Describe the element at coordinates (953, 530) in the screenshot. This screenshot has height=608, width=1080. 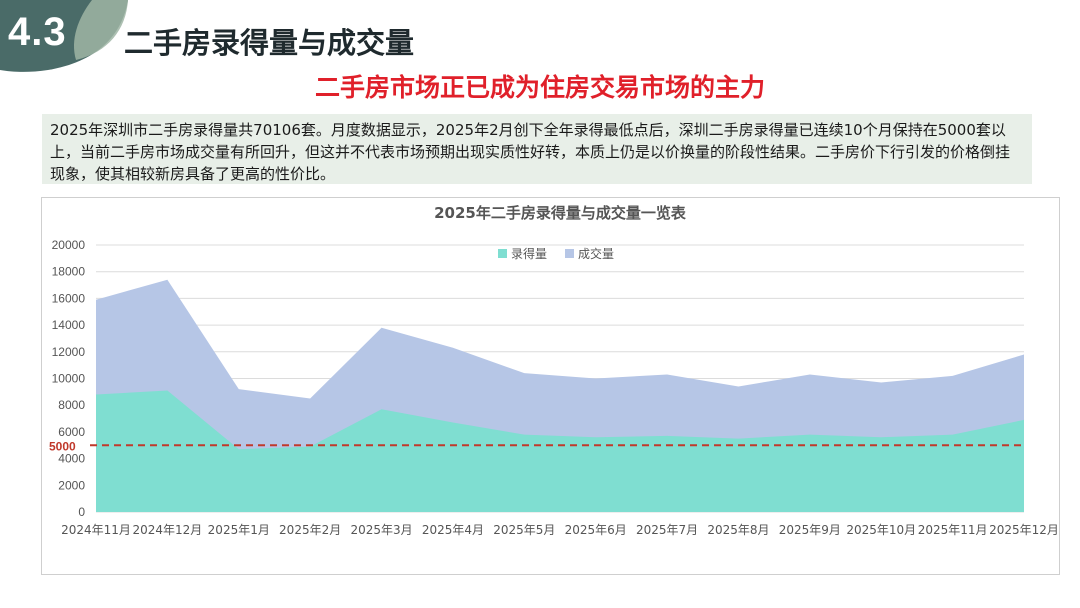
I see `x-tick-label: 2025年11月` at that location.